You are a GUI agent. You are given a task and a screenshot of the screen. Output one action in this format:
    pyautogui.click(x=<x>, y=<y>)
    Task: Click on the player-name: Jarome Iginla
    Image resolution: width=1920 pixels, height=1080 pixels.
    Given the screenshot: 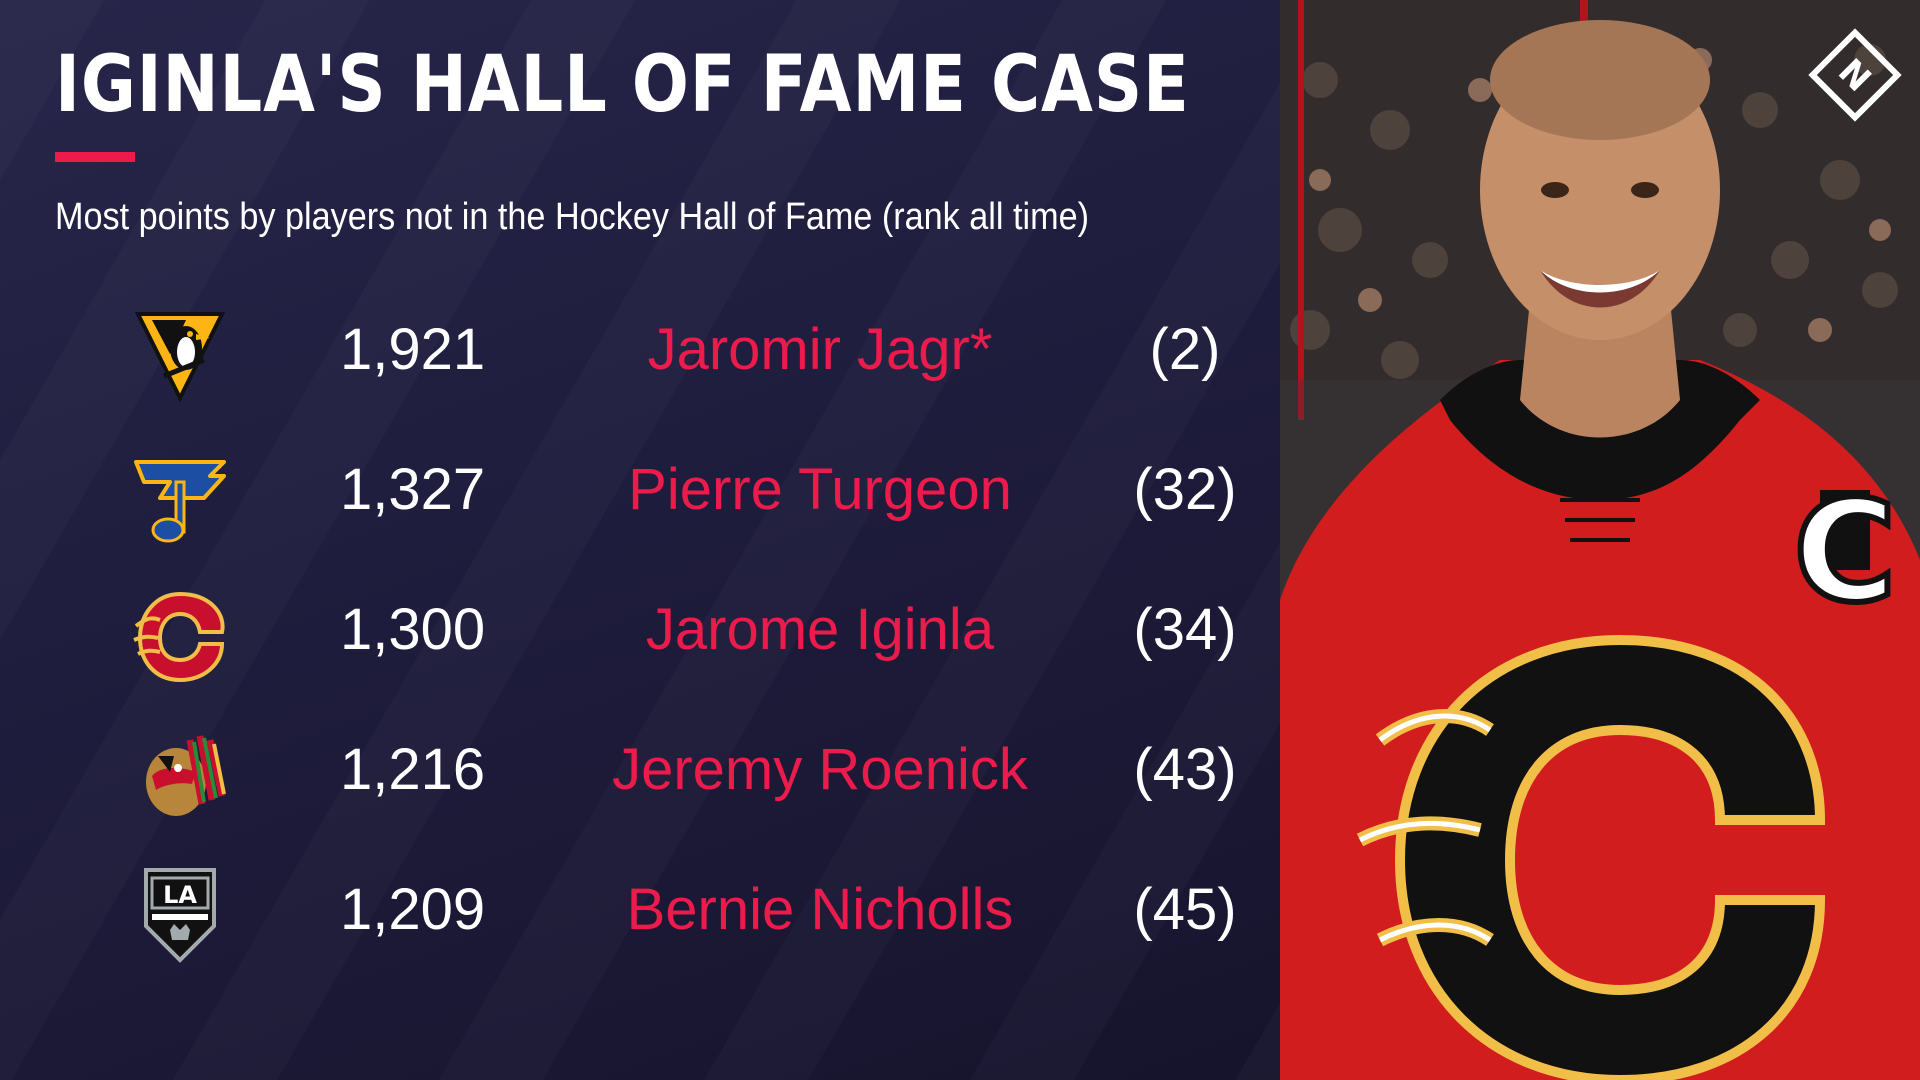 What is the action you would take?
    pyautogui.click(x=820, y=629)
    